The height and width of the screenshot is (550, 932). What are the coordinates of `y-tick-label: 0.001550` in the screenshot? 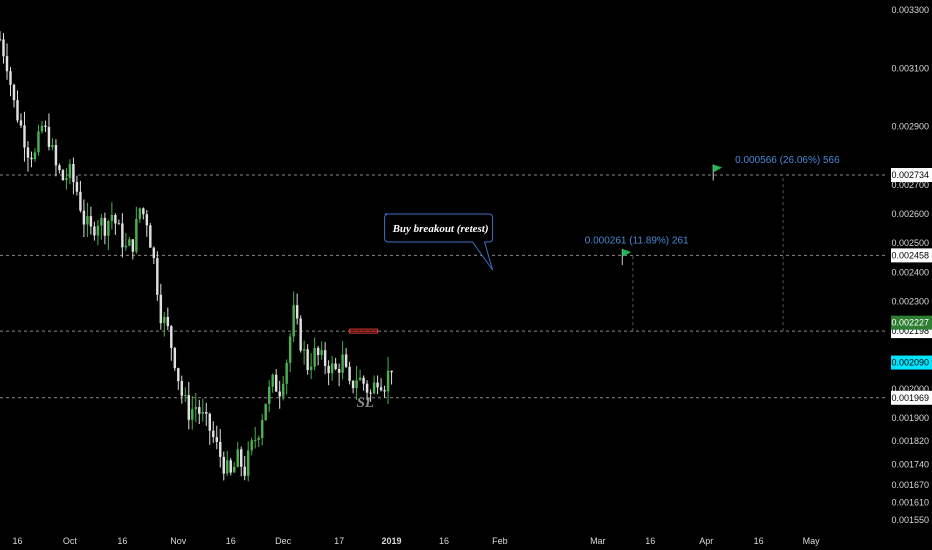 It's located at (910, 520).